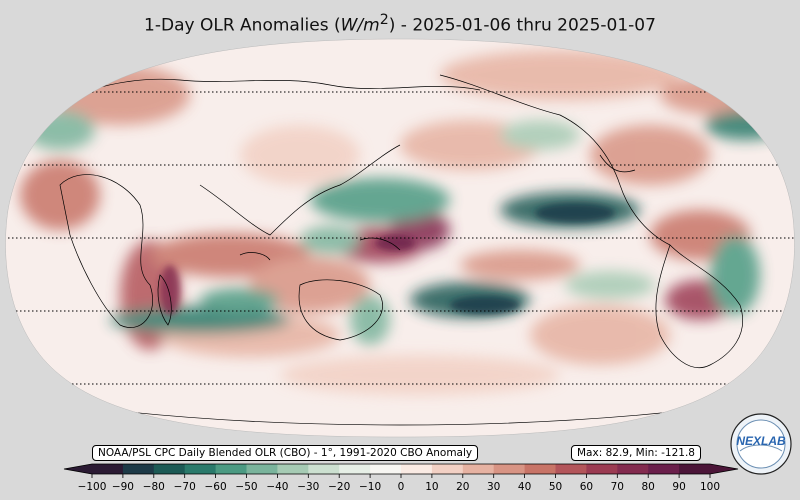 The image size is (800, 500). I want to click on colorbar-tick-label: 60, so click(586, 487).